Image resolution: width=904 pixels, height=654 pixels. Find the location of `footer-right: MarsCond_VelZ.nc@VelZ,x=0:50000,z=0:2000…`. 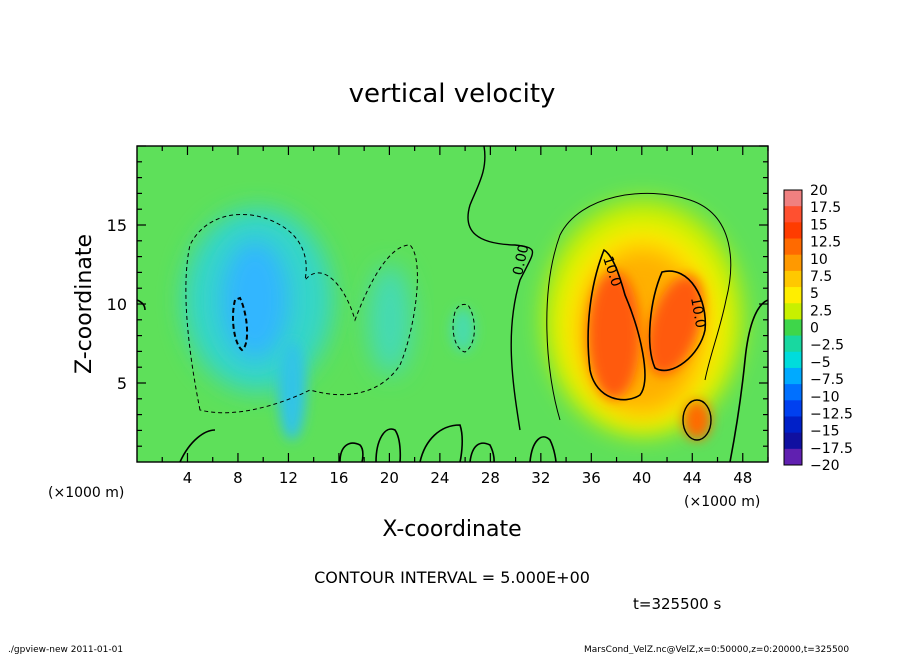

footer-right: MarsCond_VelZ.nc@VelZ,x=0:50000,z=0:2000… is located at coordinates (716, 649).